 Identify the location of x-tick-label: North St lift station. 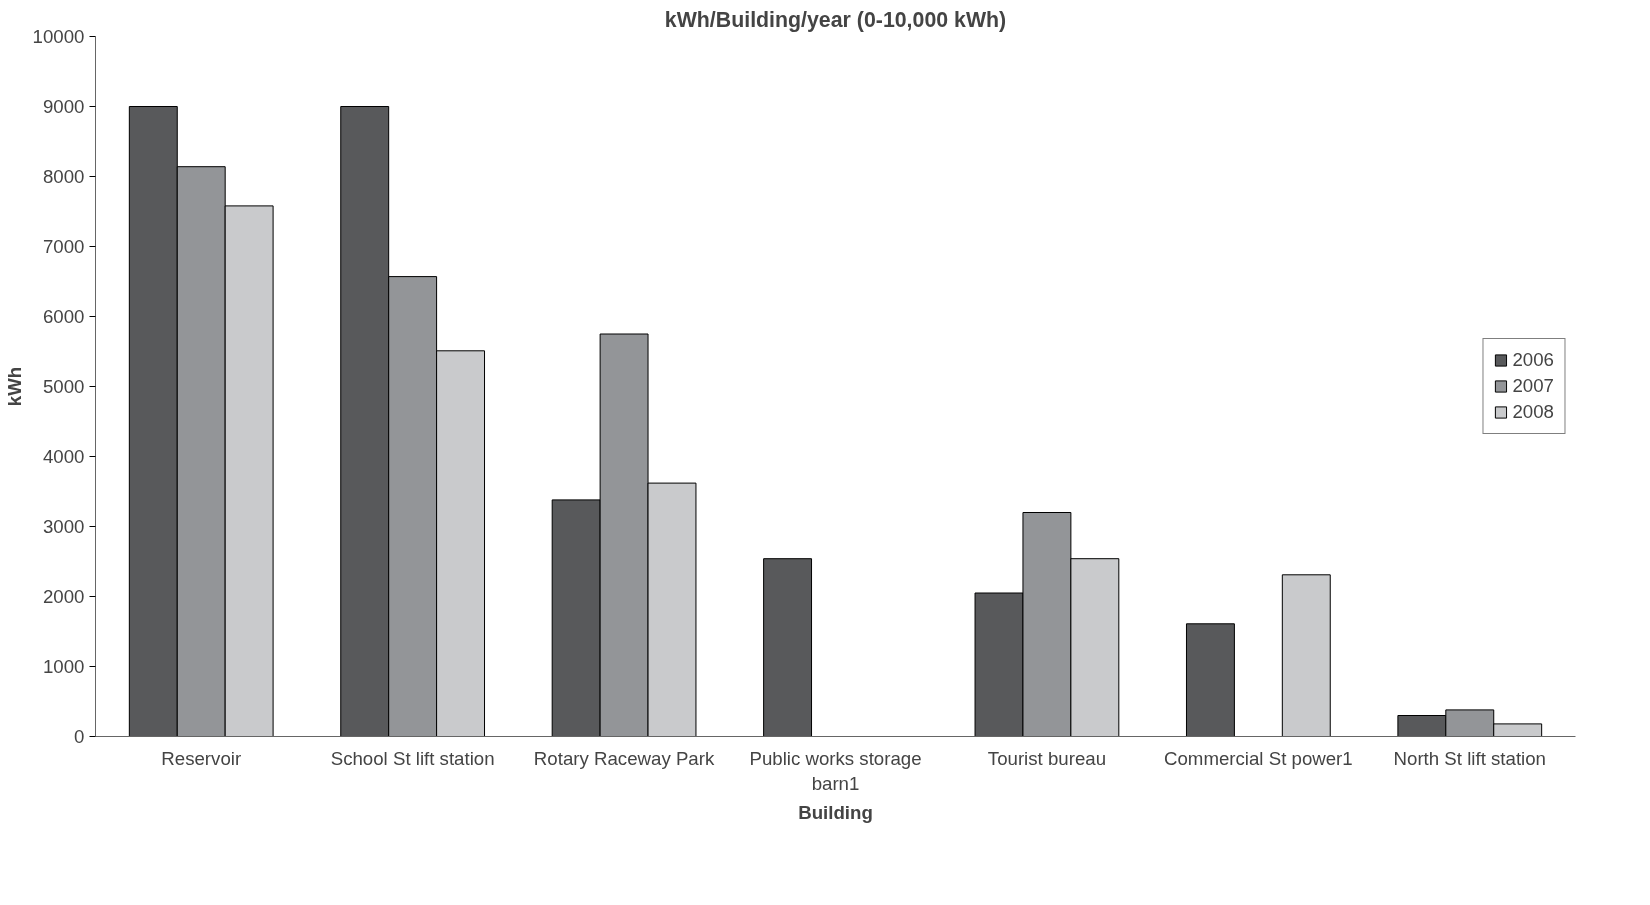
(1469, 758).